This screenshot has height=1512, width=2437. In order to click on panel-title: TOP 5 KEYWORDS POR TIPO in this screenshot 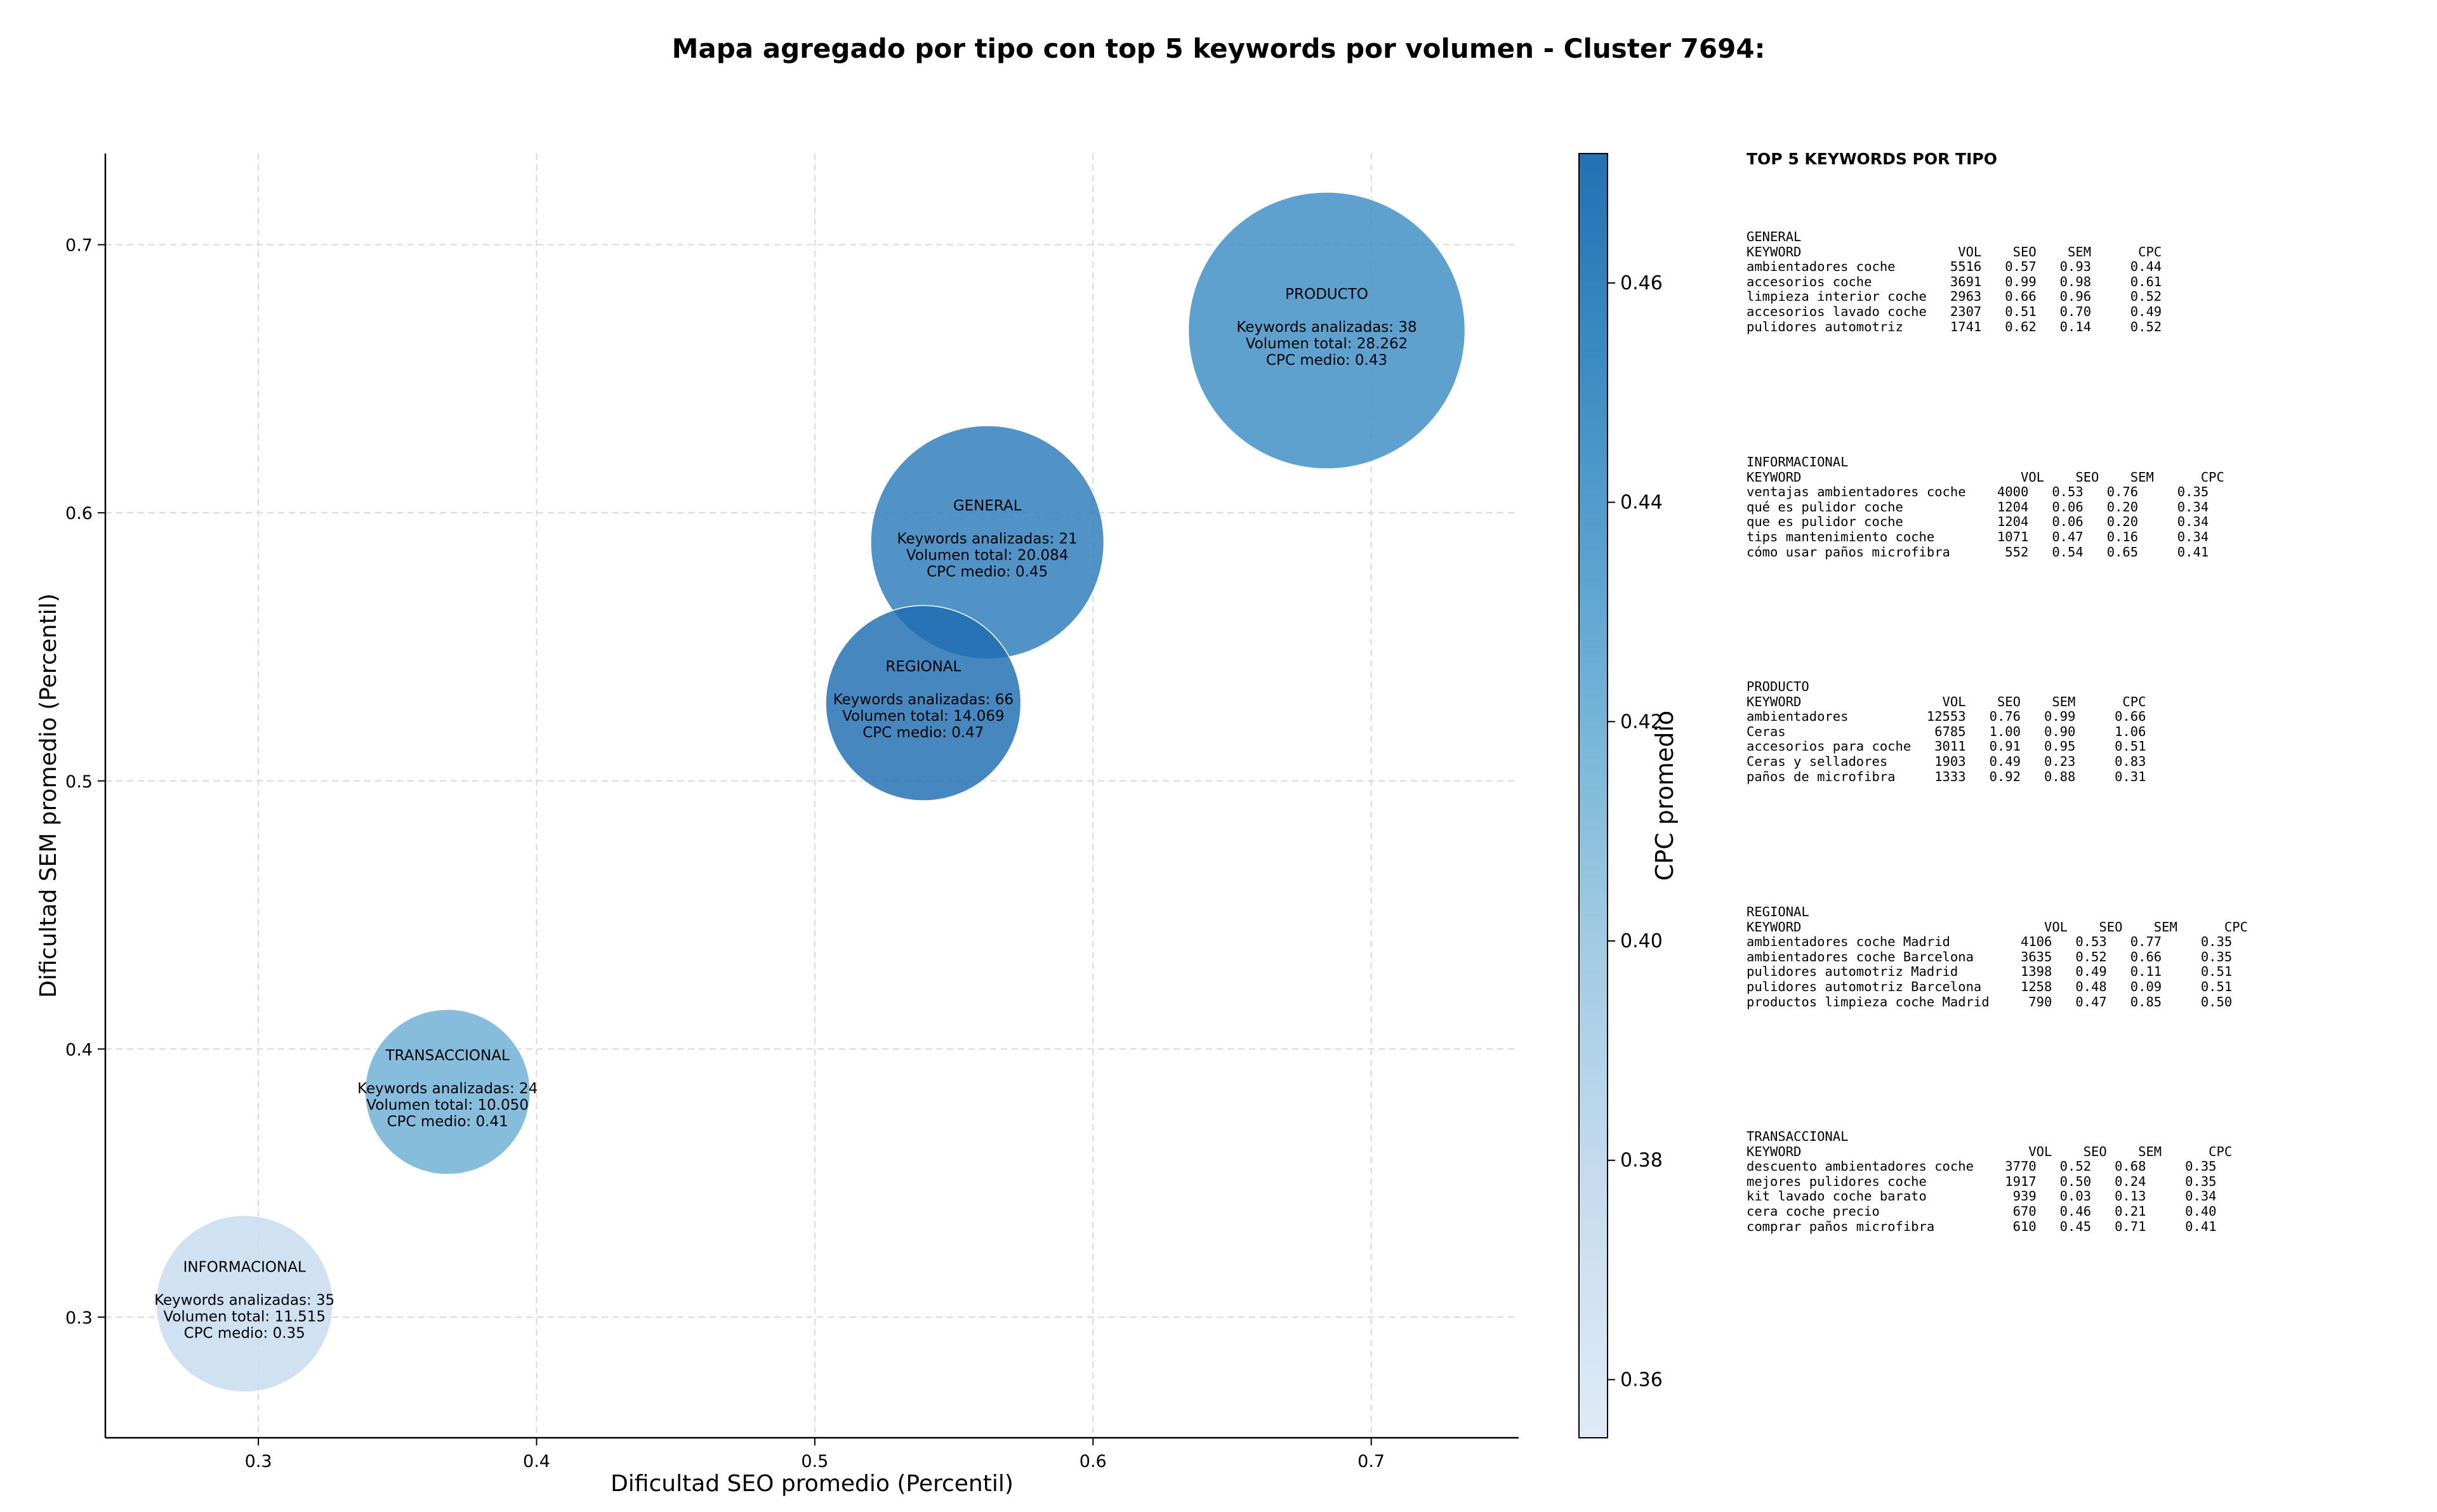, I will do `click(1872, 159)`.